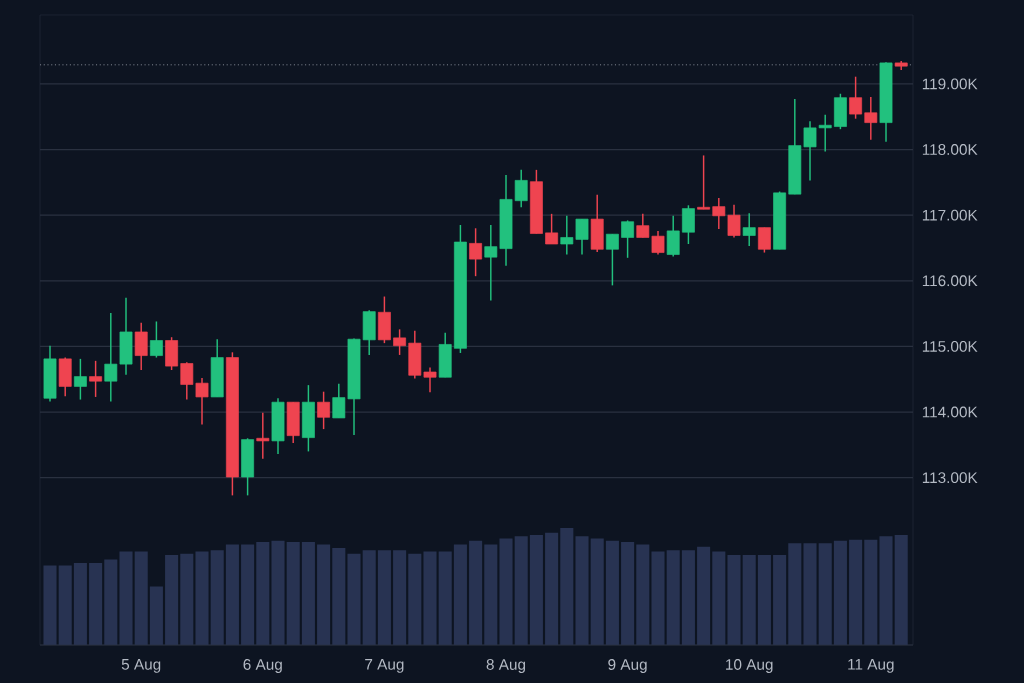 This screenshot has width=1024, height=683. What do you see at coordinates (950, 412) in the screenshot?
I see `y-tick-label: 114.00K` at bounding box center [950, 412].